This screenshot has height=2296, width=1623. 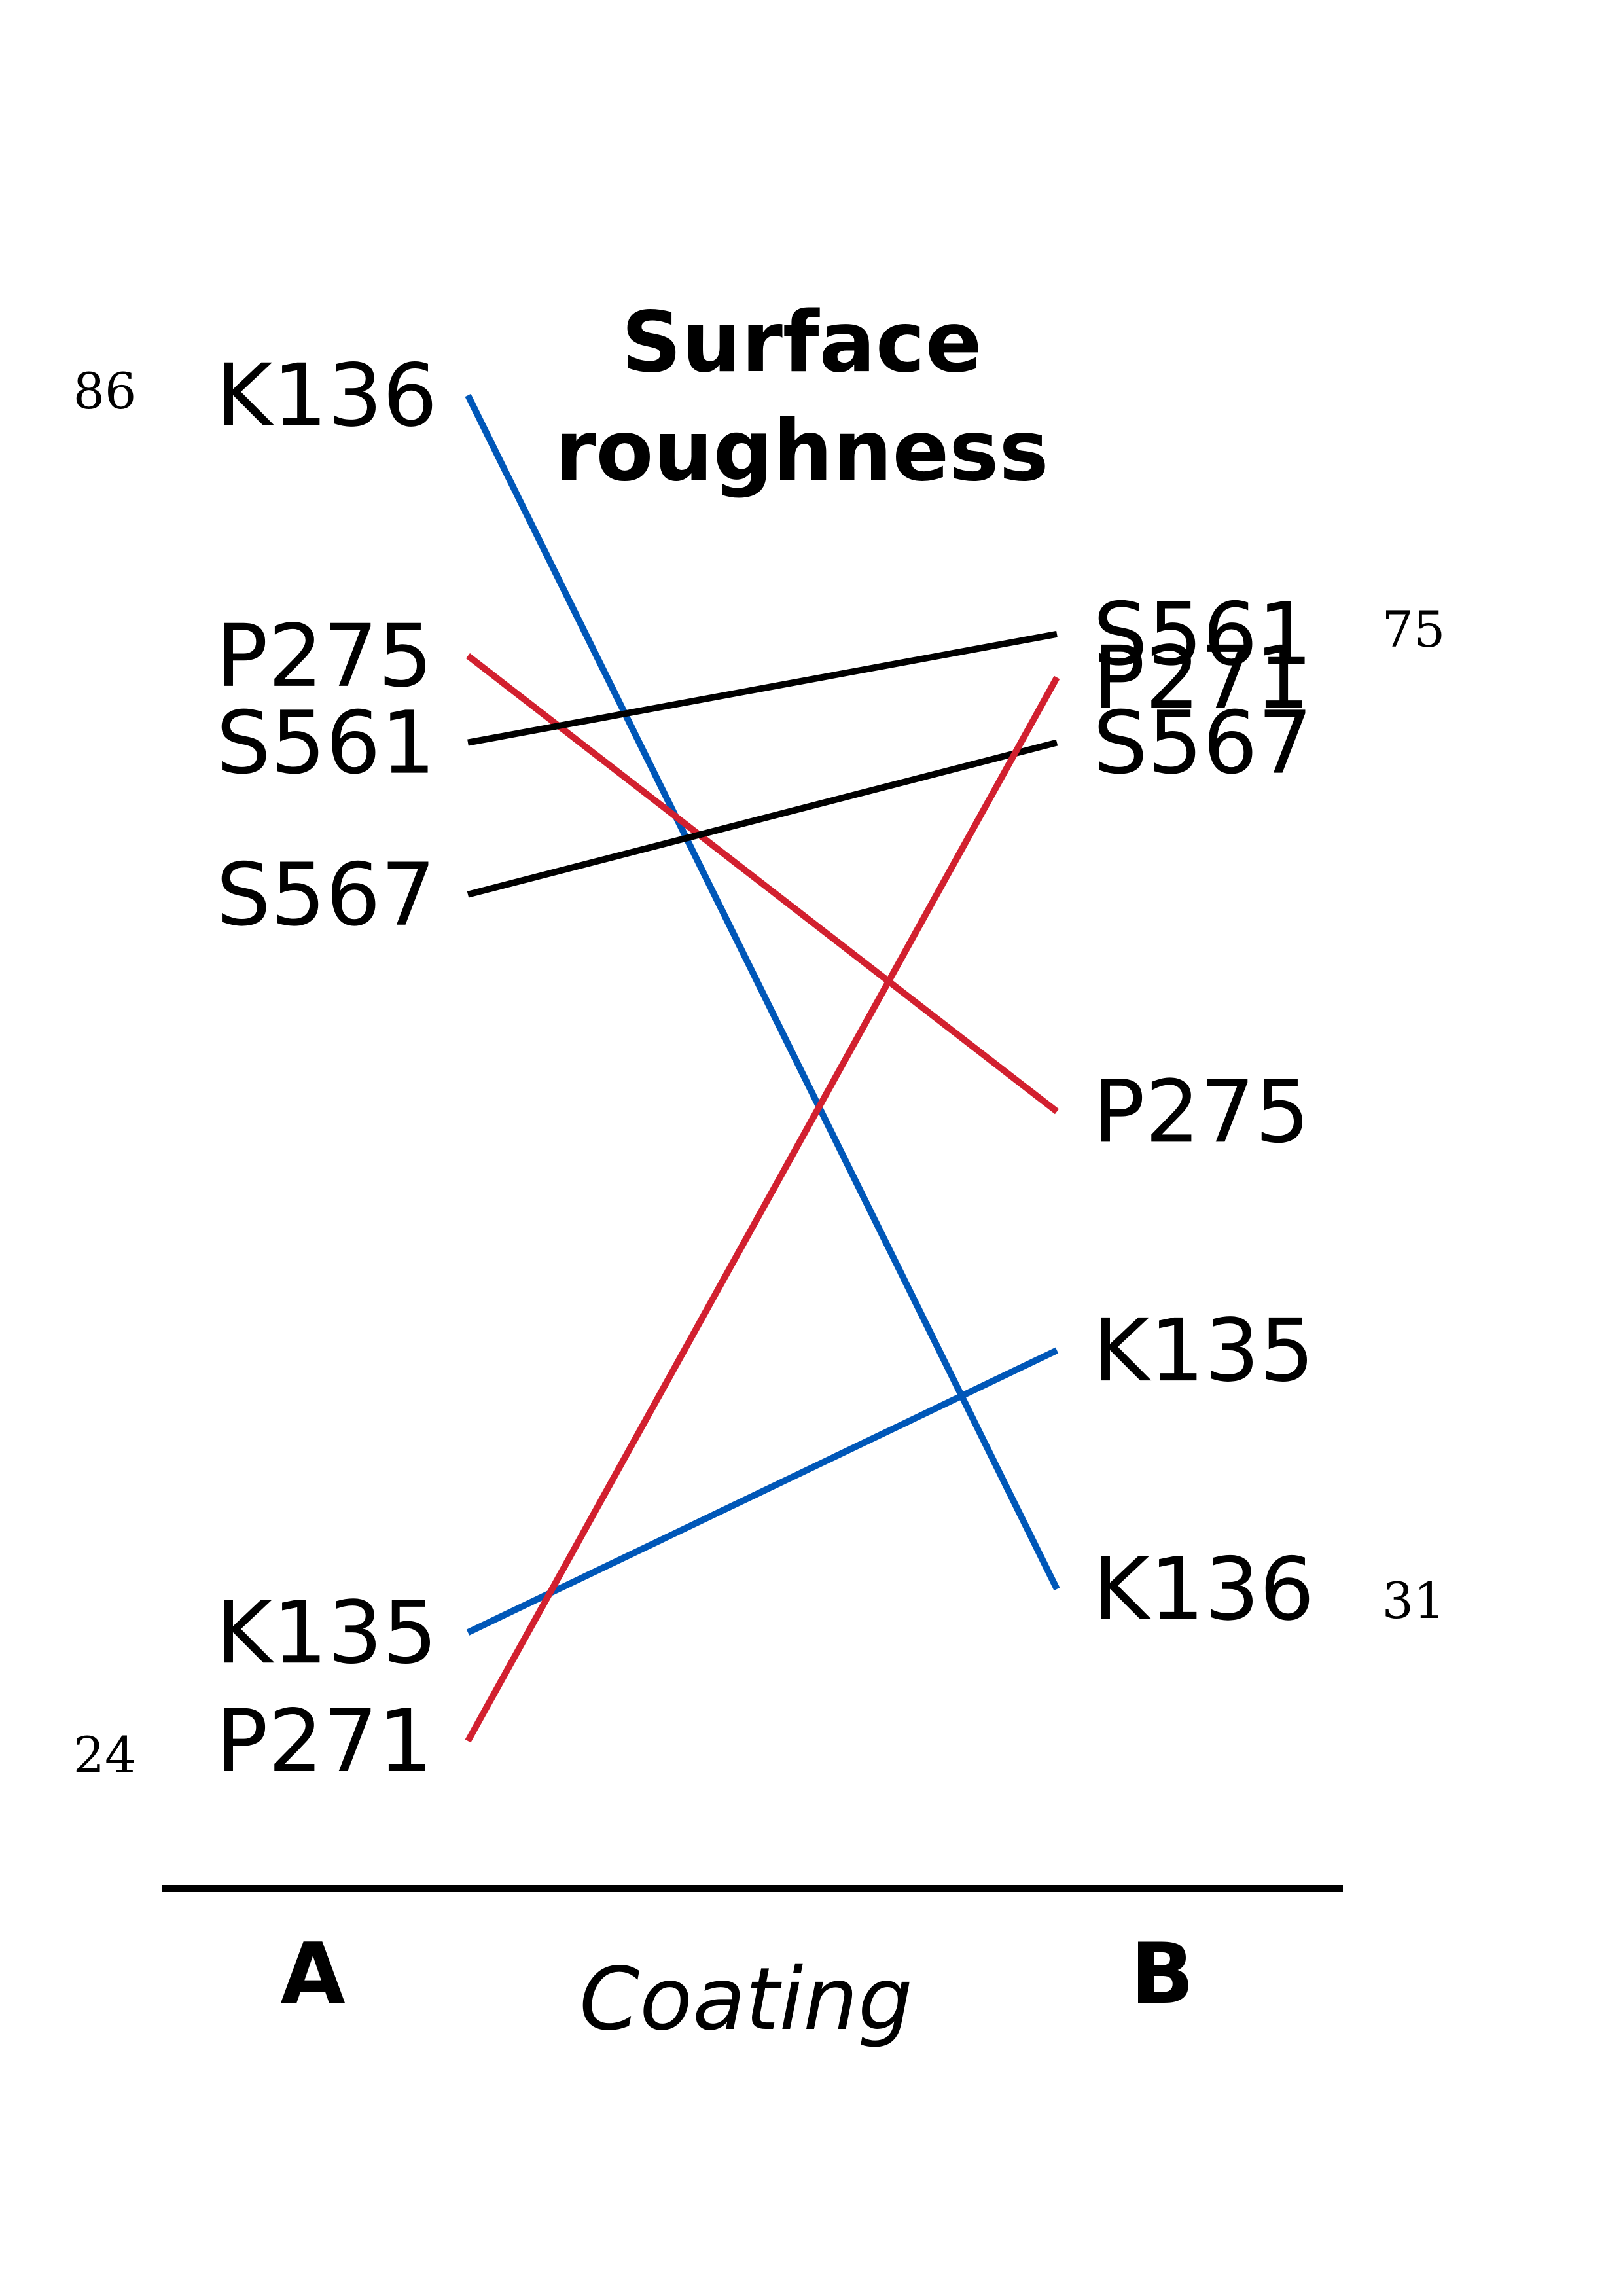 I want to click on condition-a-label: A, so click(x=312, y=1974).